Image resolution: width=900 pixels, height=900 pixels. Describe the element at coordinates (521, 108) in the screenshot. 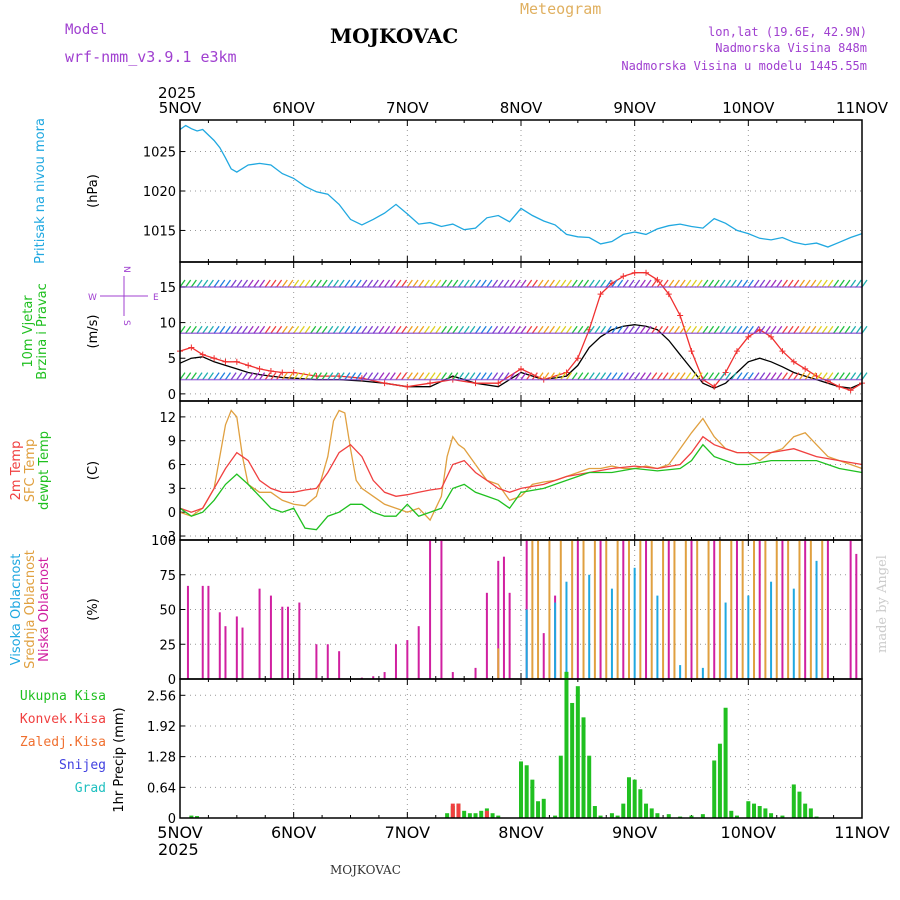

I see `top-tick-label: 8NOV` at that location.